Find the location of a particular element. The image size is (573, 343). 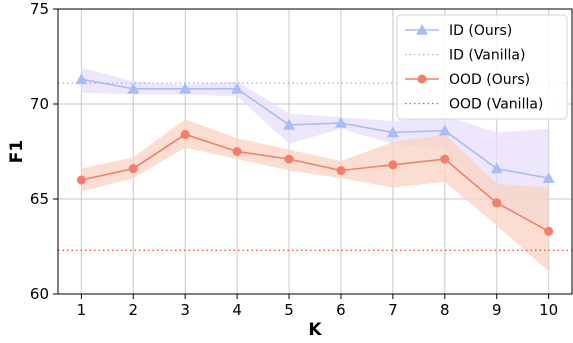

x-tick-label: 1 is located at coordinates (82, 310).